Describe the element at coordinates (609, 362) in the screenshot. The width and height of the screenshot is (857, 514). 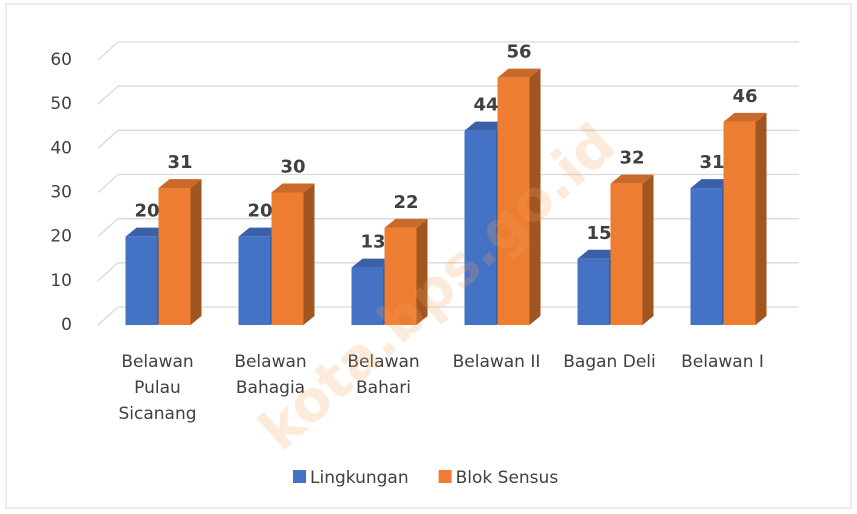
I see `x-tick-label: Bagan Deli` at that location.